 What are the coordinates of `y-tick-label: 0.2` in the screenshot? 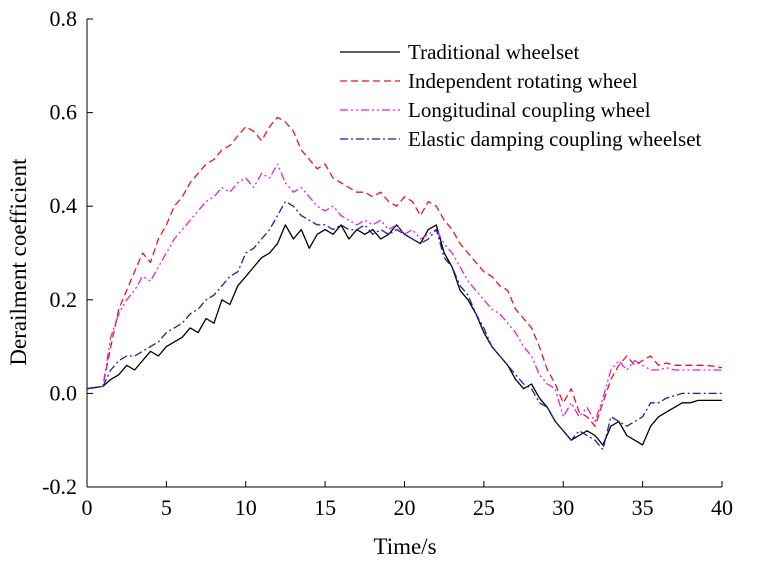 It's located at (64, 299).